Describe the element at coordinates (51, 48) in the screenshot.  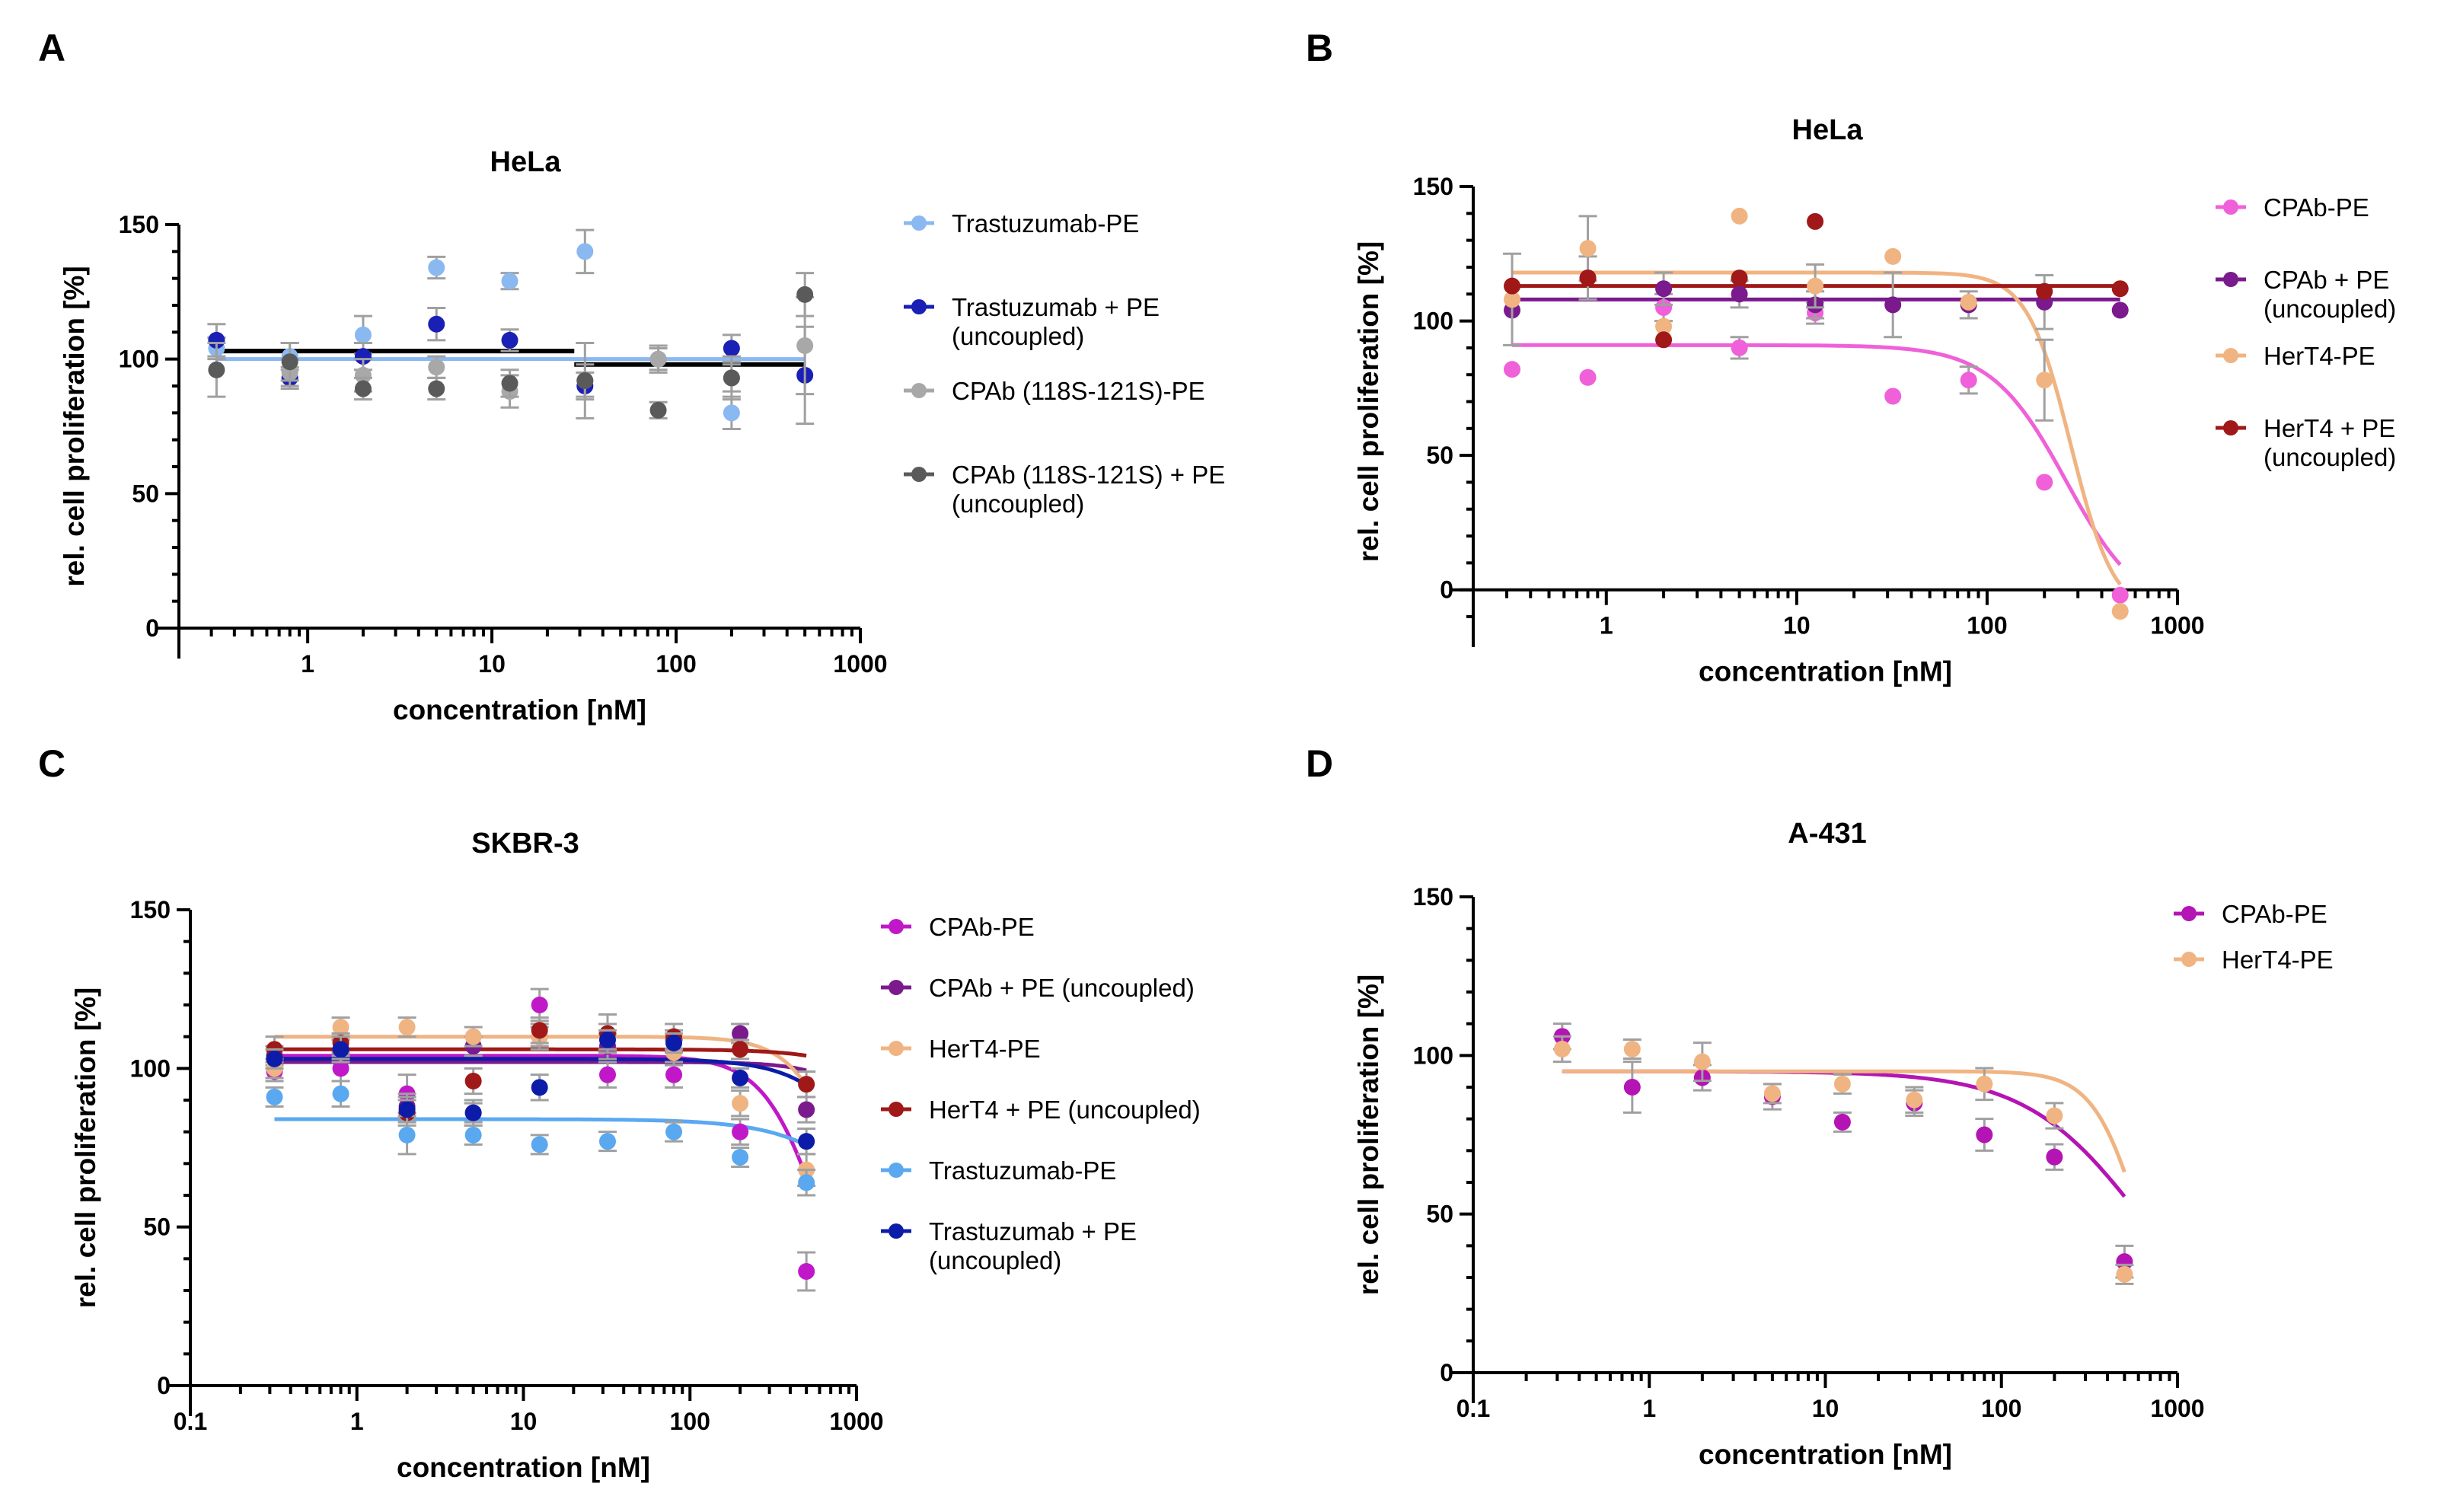
I see `panel-letter: A` at that location.